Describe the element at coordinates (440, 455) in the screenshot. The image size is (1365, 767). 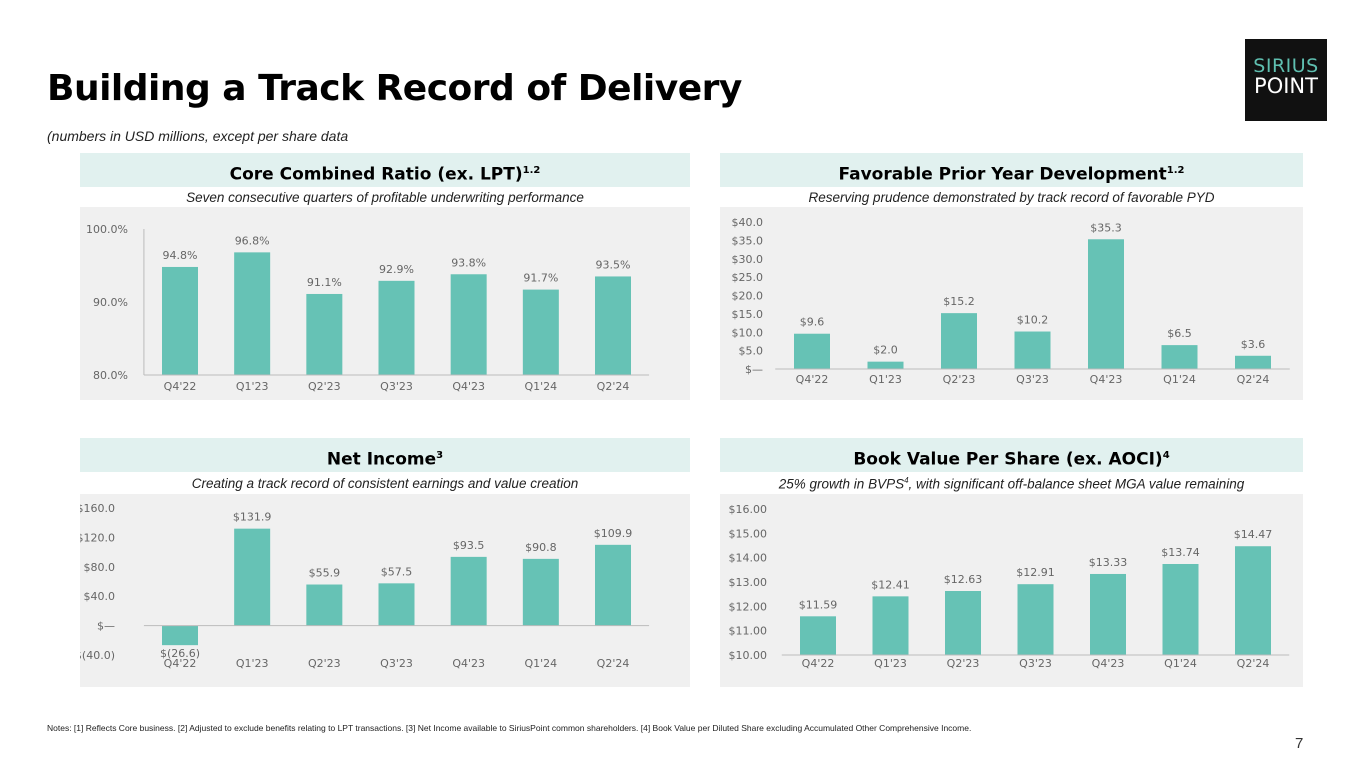
I see `footnote-ref: 3` at that location.